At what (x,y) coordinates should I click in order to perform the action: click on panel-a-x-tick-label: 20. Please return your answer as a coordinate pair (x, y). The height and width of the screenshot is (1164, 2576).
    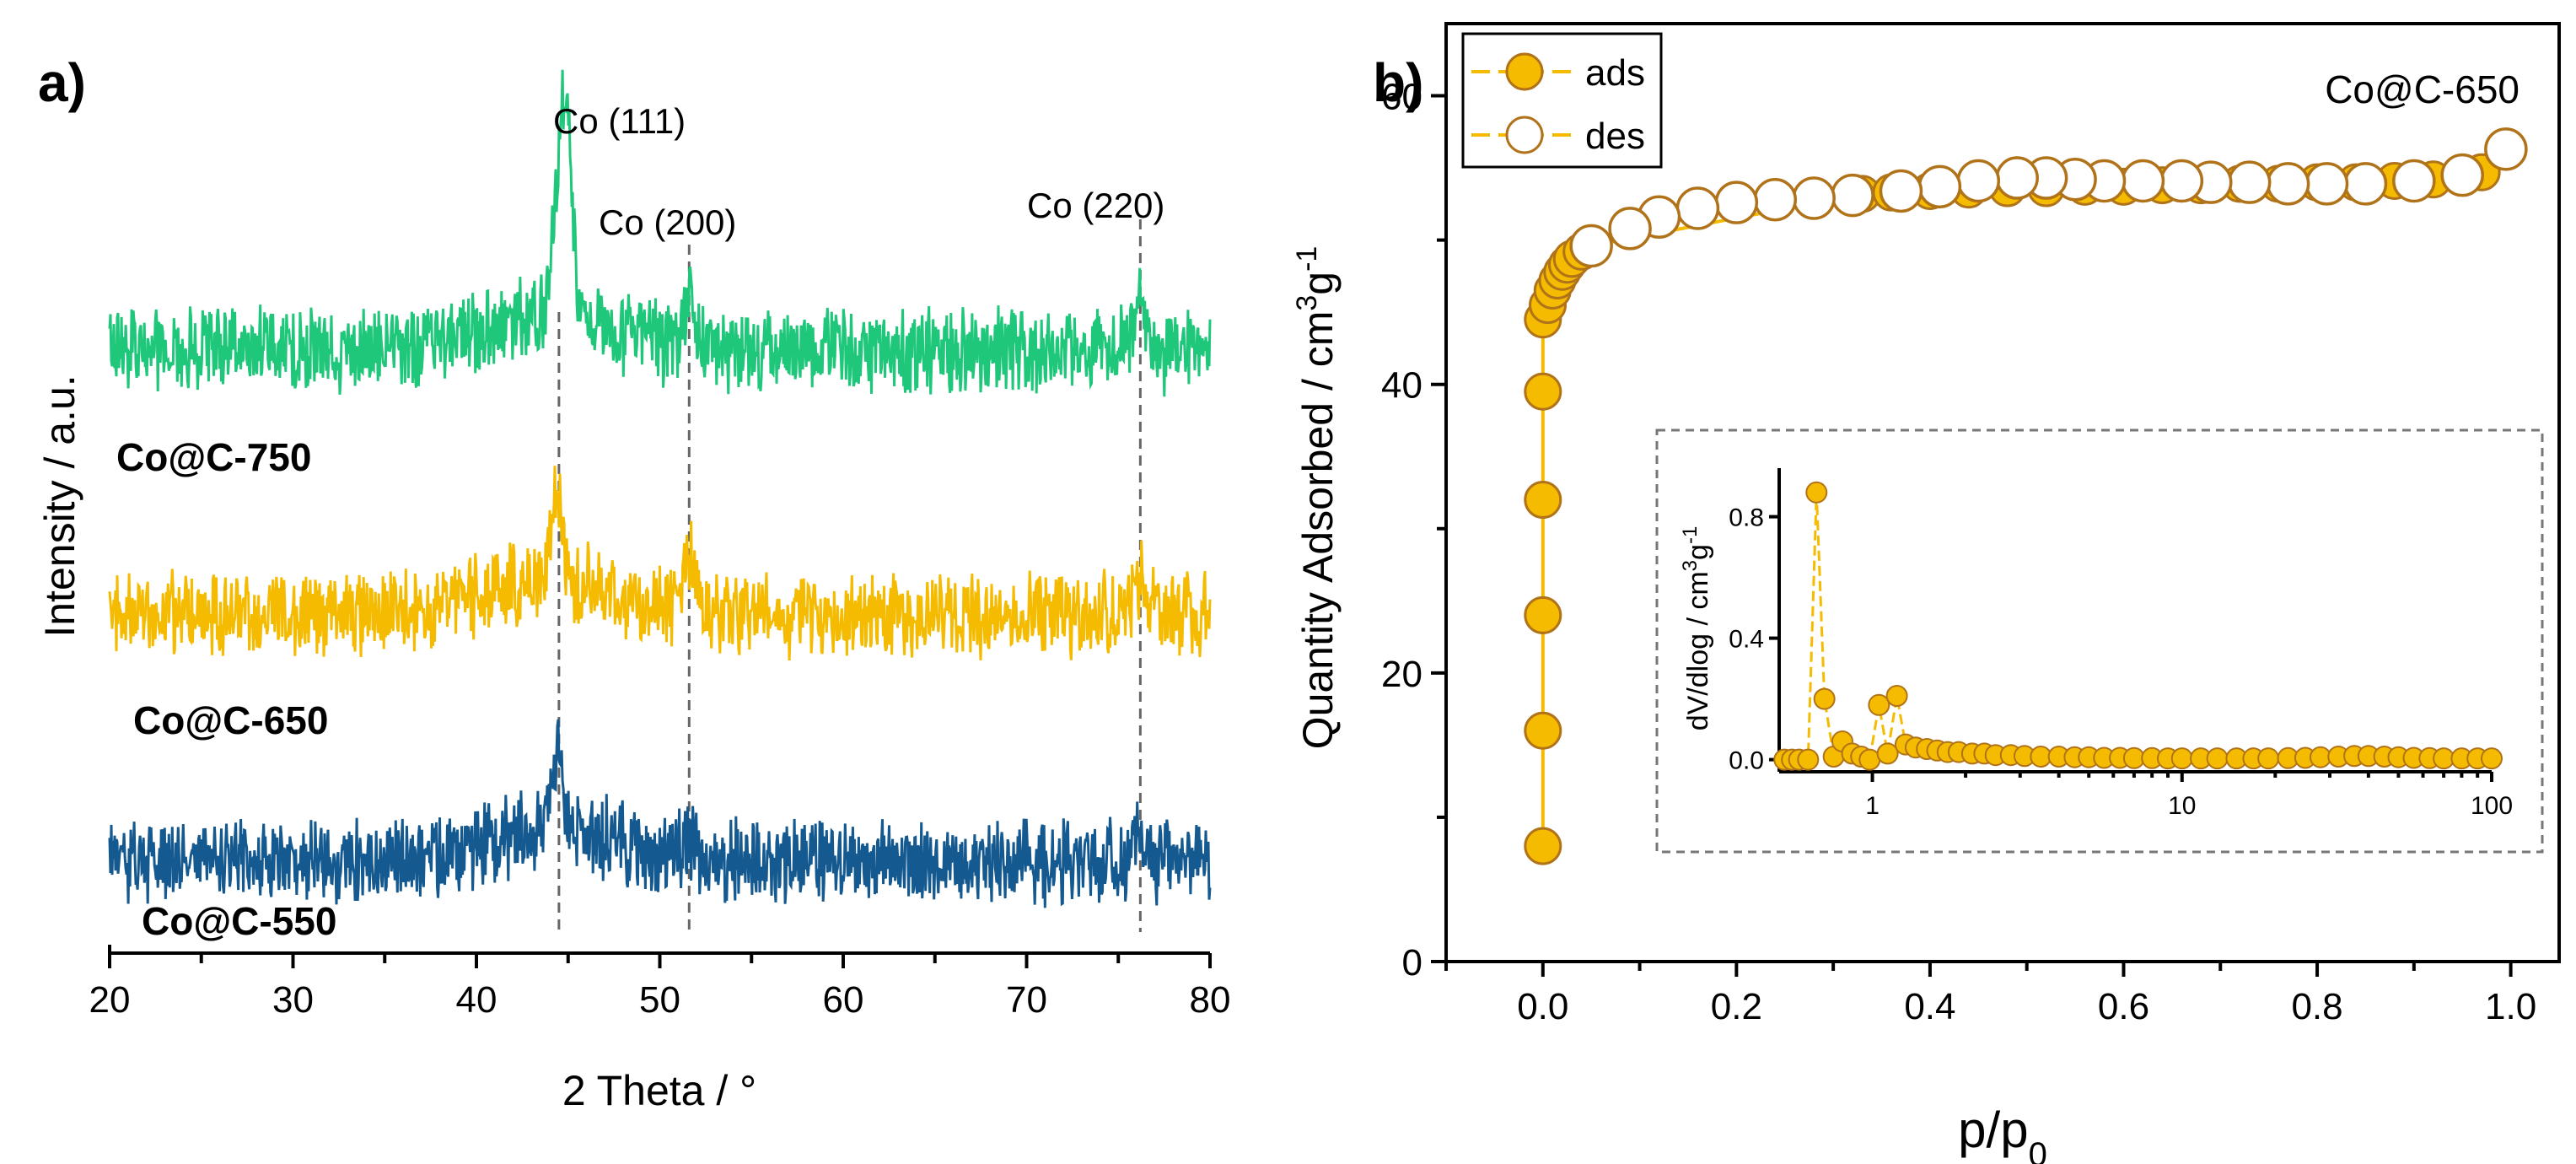
    Looking at the image, I should click on (110, 1000).